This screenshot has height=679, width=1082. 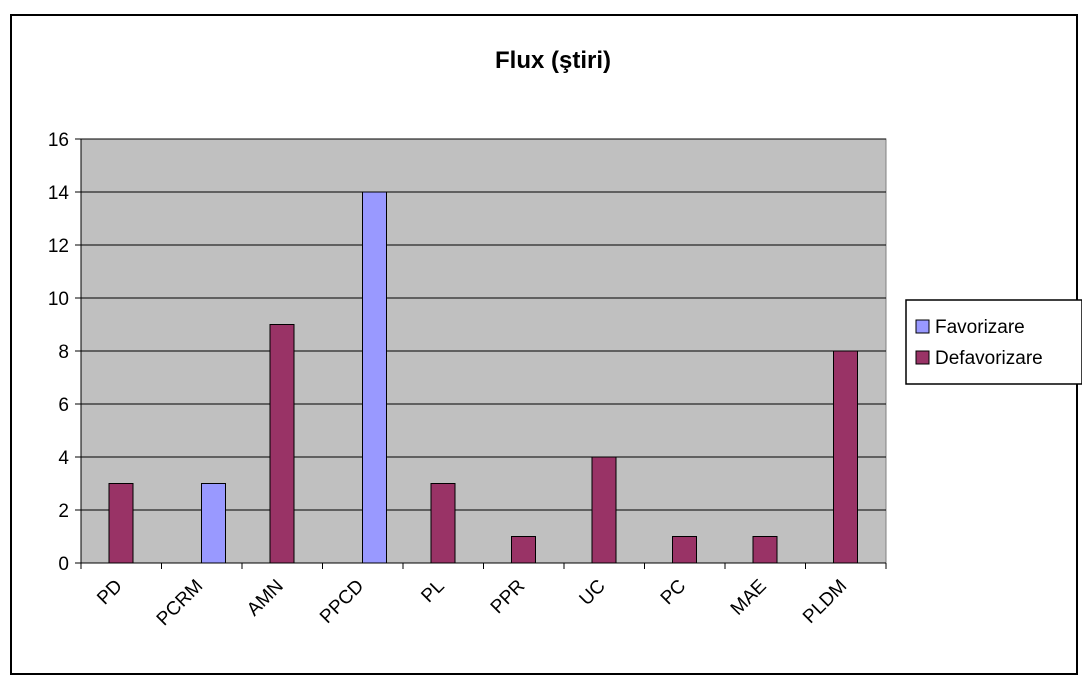 I want to click on x-tick-label: PD, so click(x=110, y=593).